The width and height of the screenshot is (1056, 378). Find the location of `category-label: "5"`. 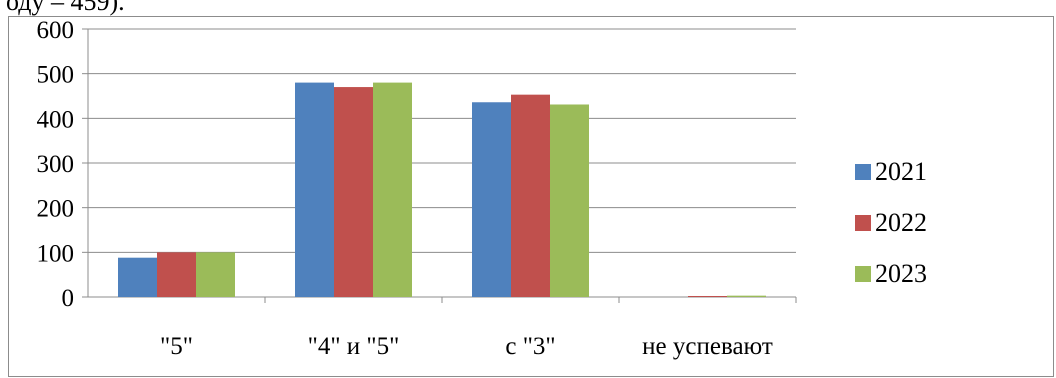

category-label: "5" is located at coordinates (176, 346).